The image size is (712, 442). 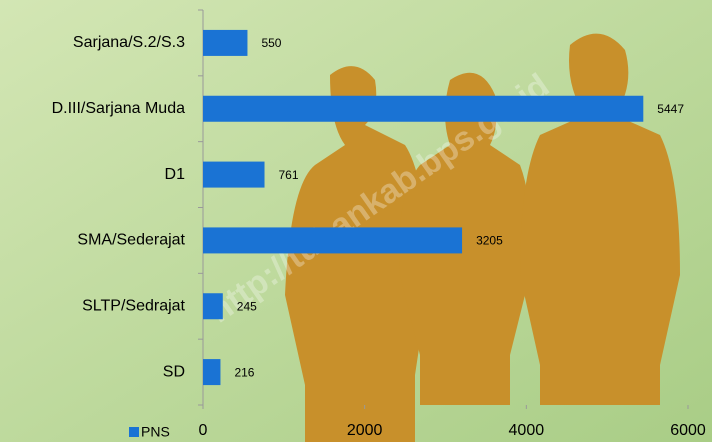 What do you see at coordinates (134, 432) in the screenshot?
I see `legend-swatch` at bounding box center [134, 432].